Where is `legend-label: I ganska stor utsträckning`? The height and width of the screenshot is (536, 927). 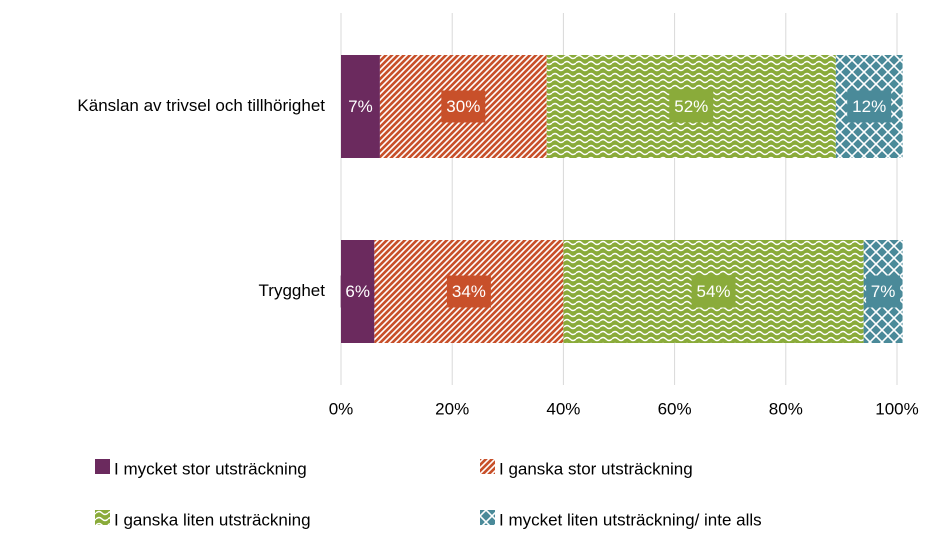 legend-label: I ganska stor utsträckning is located at coordinates (596, 468).